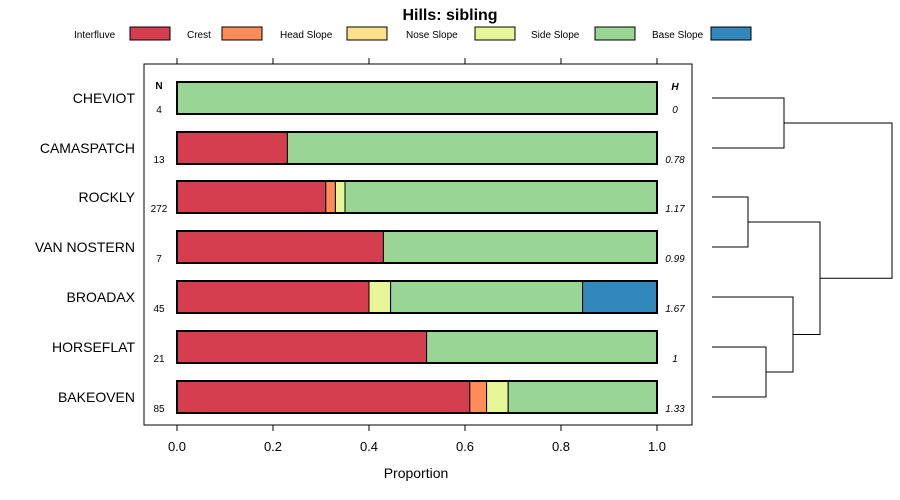  Describe the element at coordinates (675, 209) in the screenshot. I see `h-value: 1.17` at that location.